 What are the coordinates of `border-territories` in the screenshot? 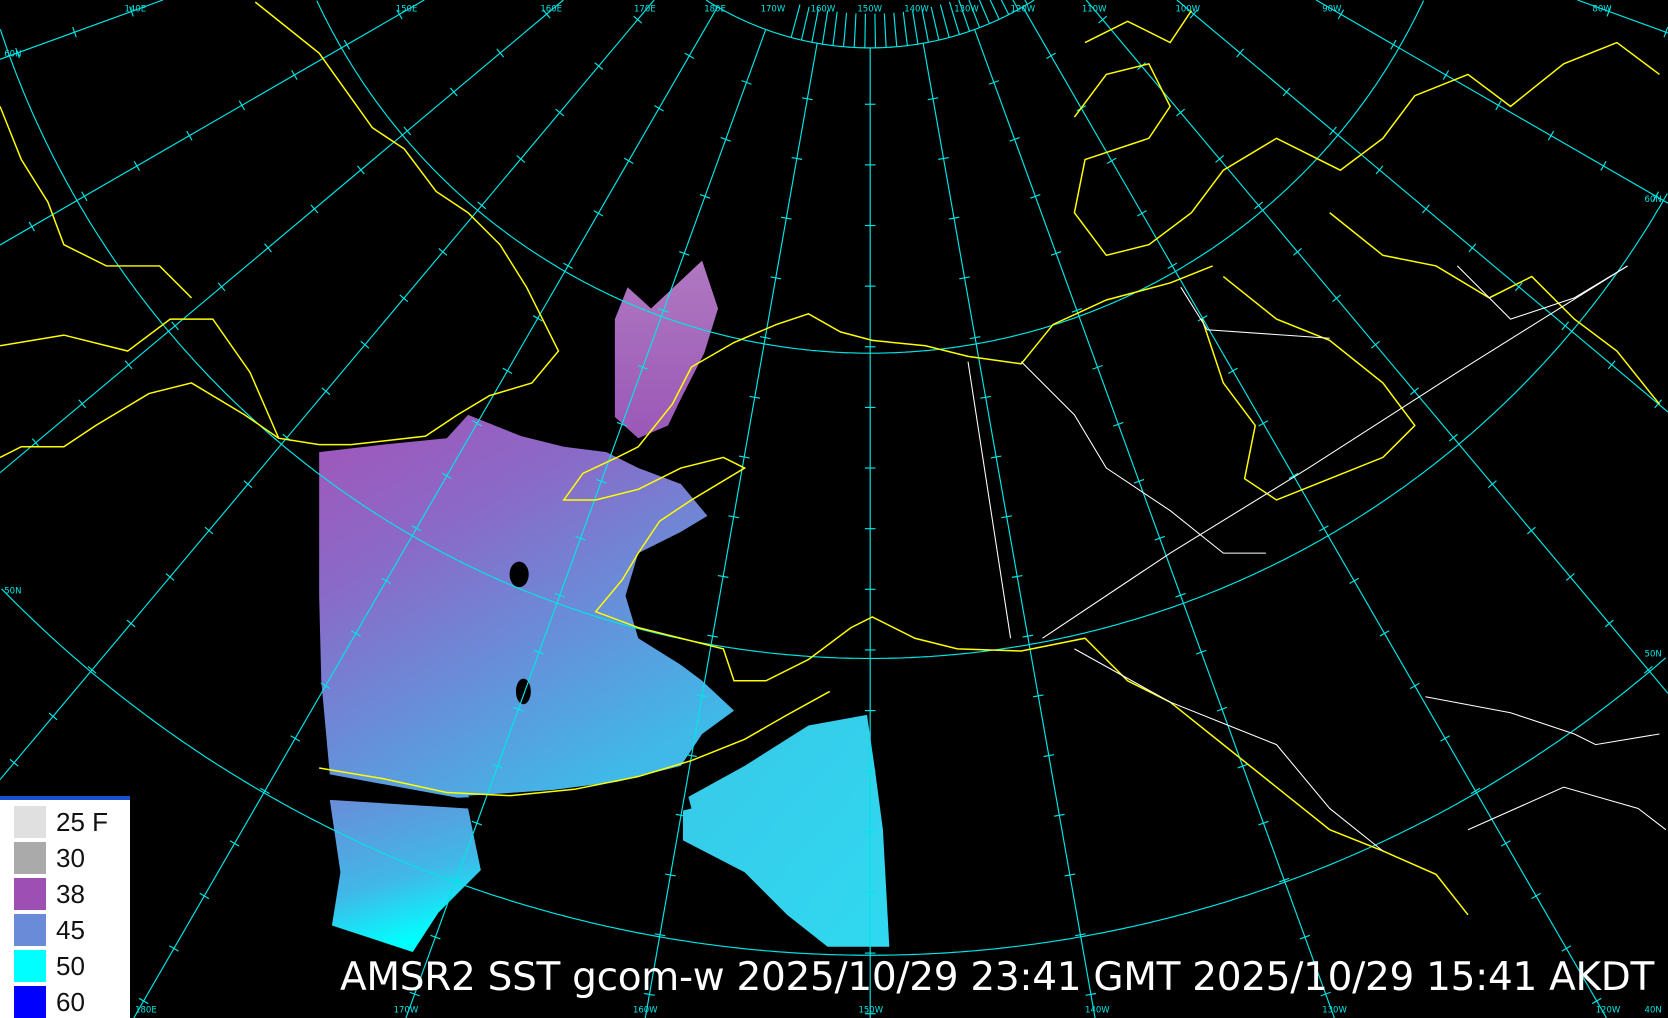 It's located at (1255, 312).